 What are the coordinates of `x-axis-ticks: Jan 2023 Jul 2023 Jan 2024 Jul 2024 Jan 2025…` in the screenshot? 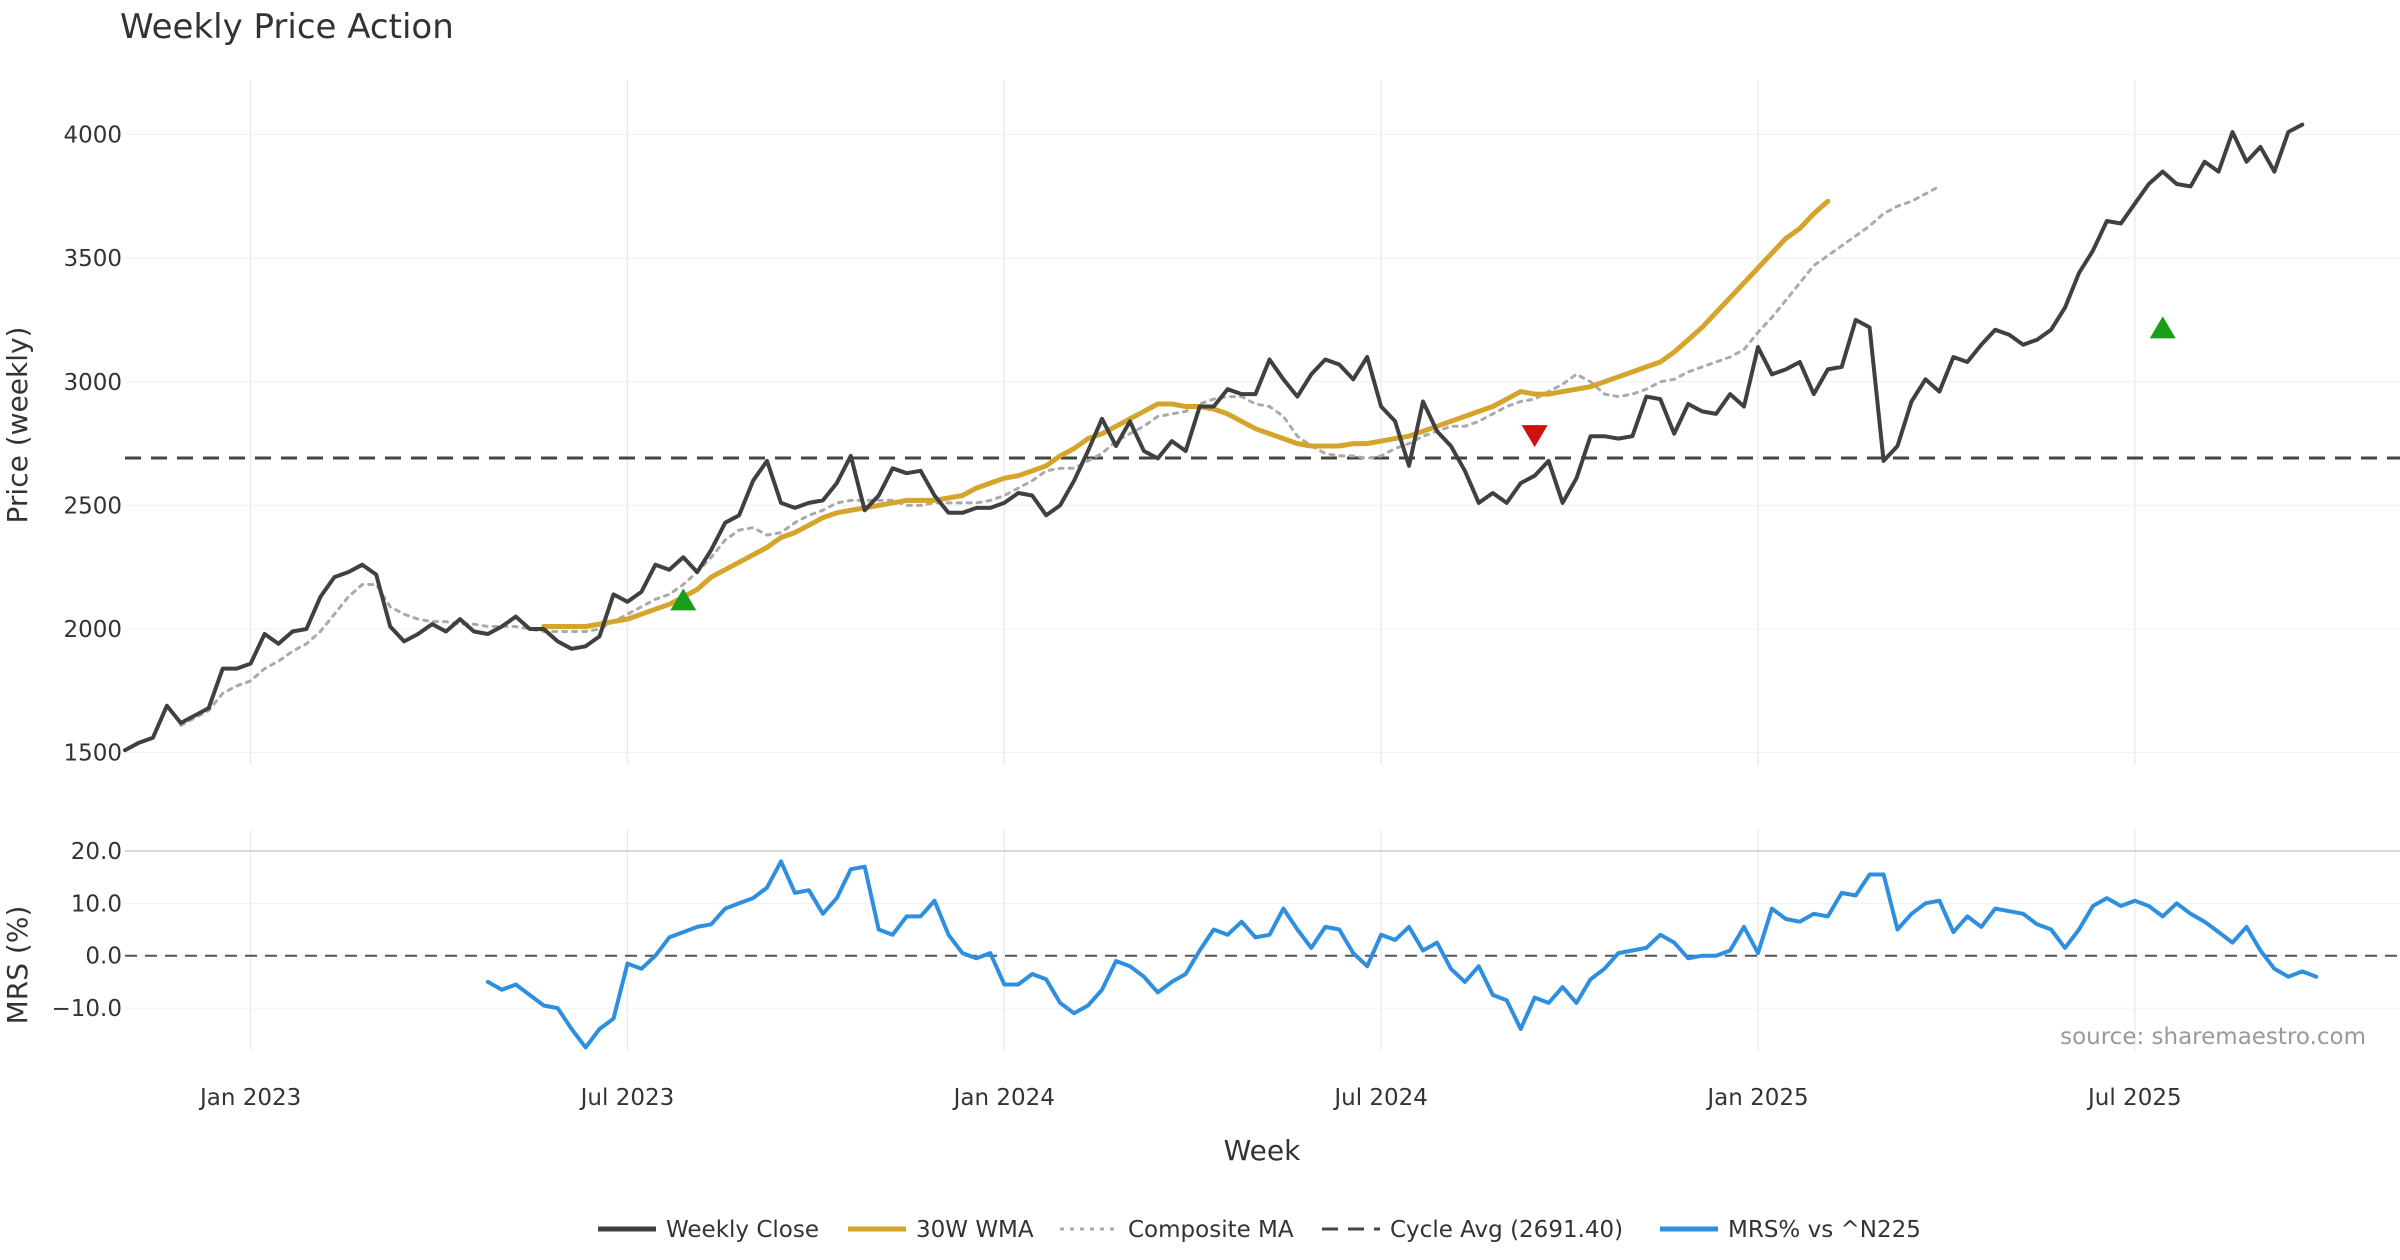 It's located at (1190, 1098).